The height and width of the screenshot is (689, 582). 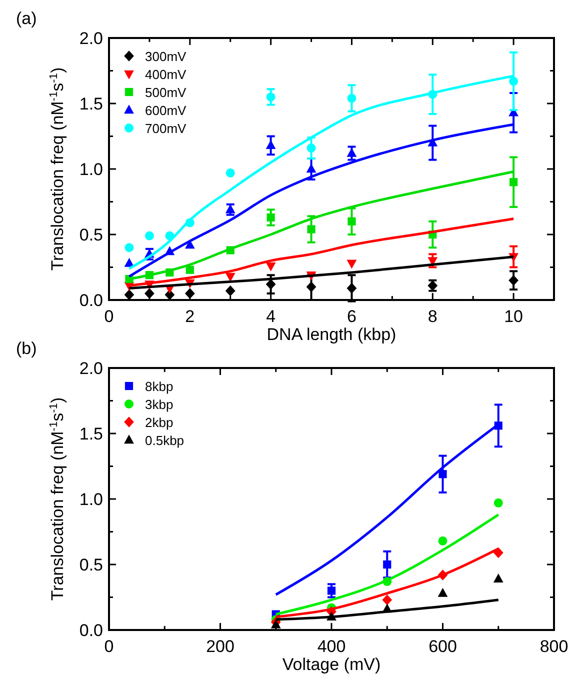 I want to click on x-tick-label: 600, so click(x=442, y=646).